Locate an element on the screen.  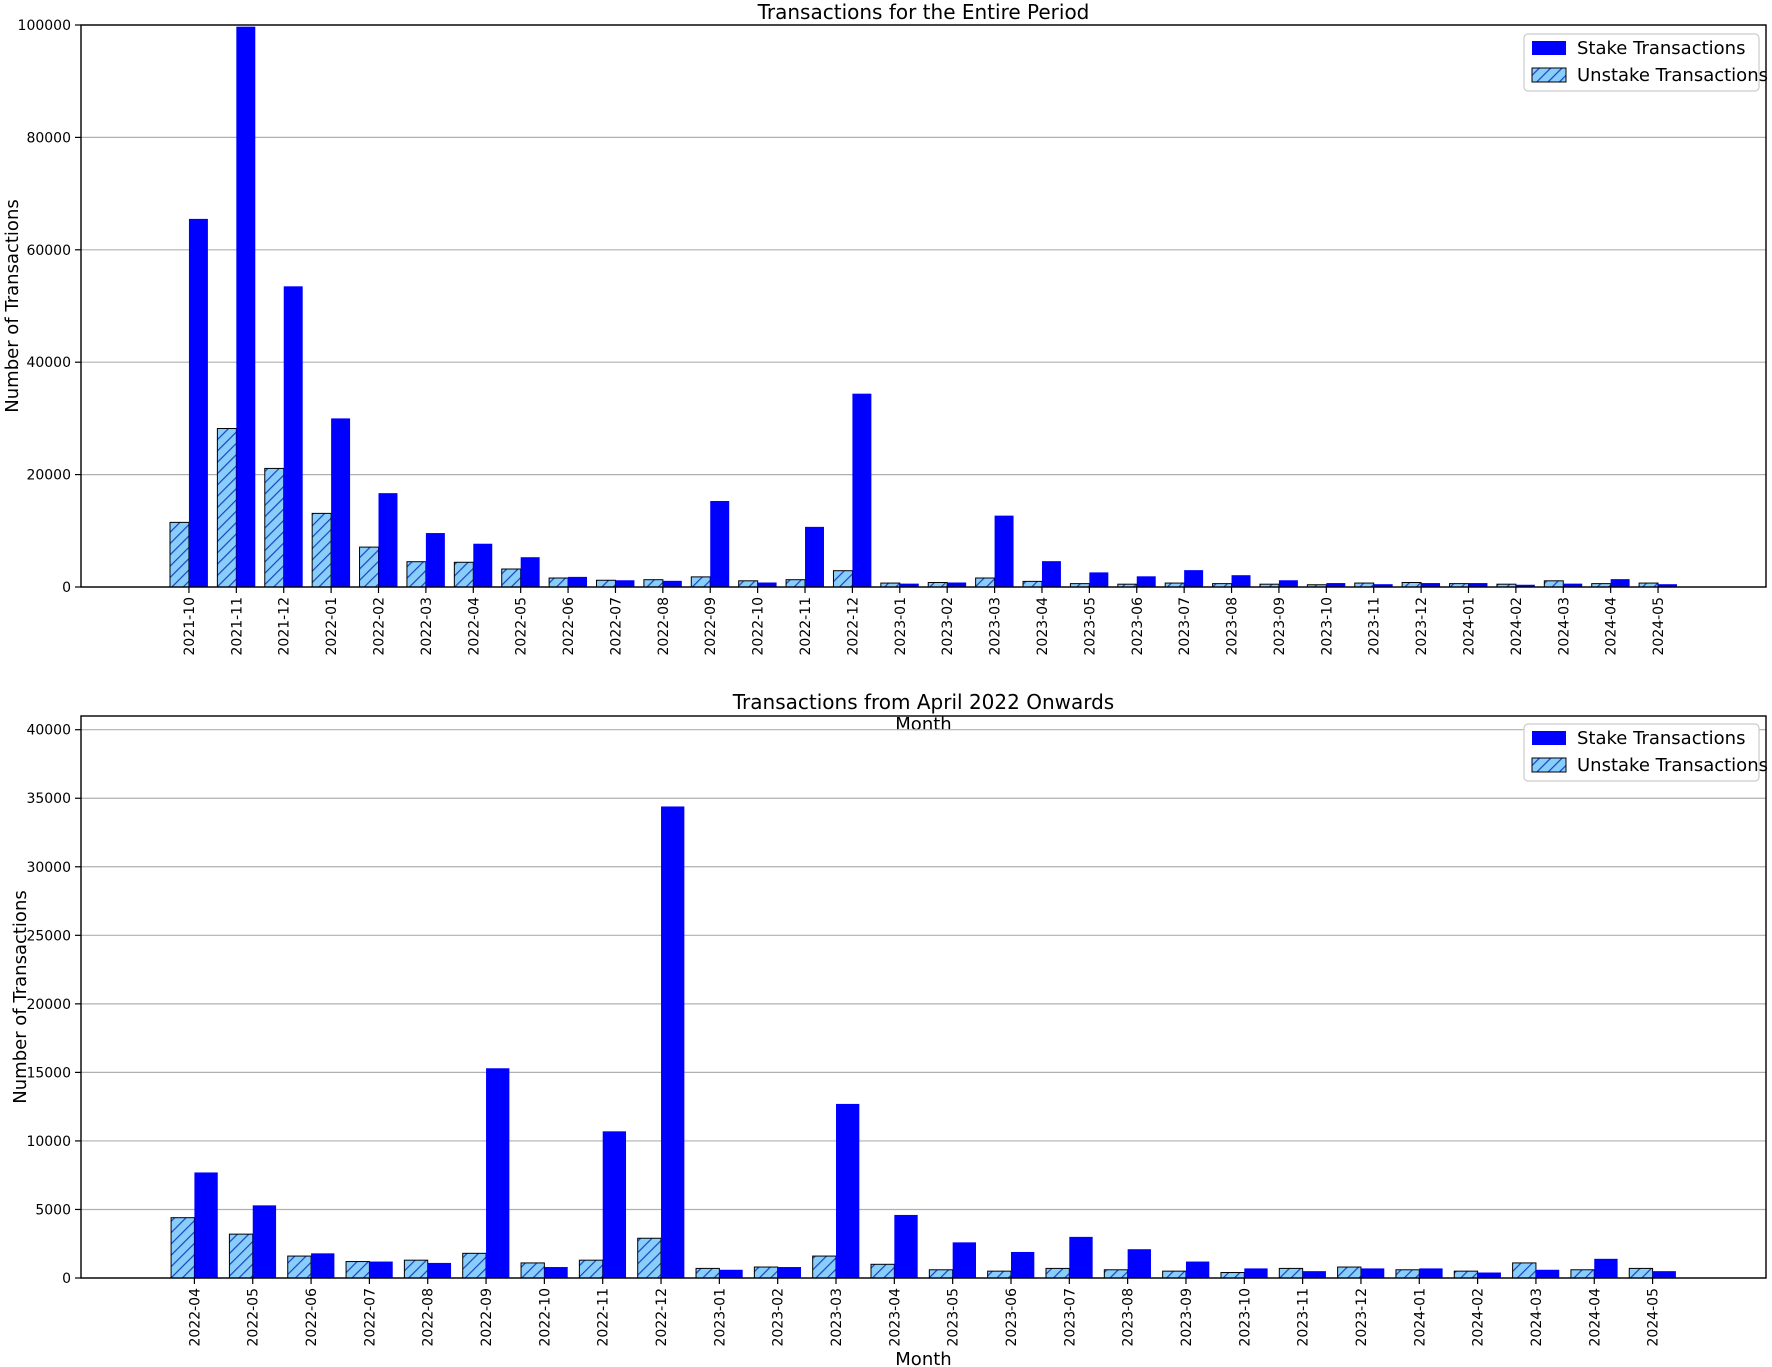
legend: Stake Transactions Unstake Transactions is located at coordinates (1645, 752).